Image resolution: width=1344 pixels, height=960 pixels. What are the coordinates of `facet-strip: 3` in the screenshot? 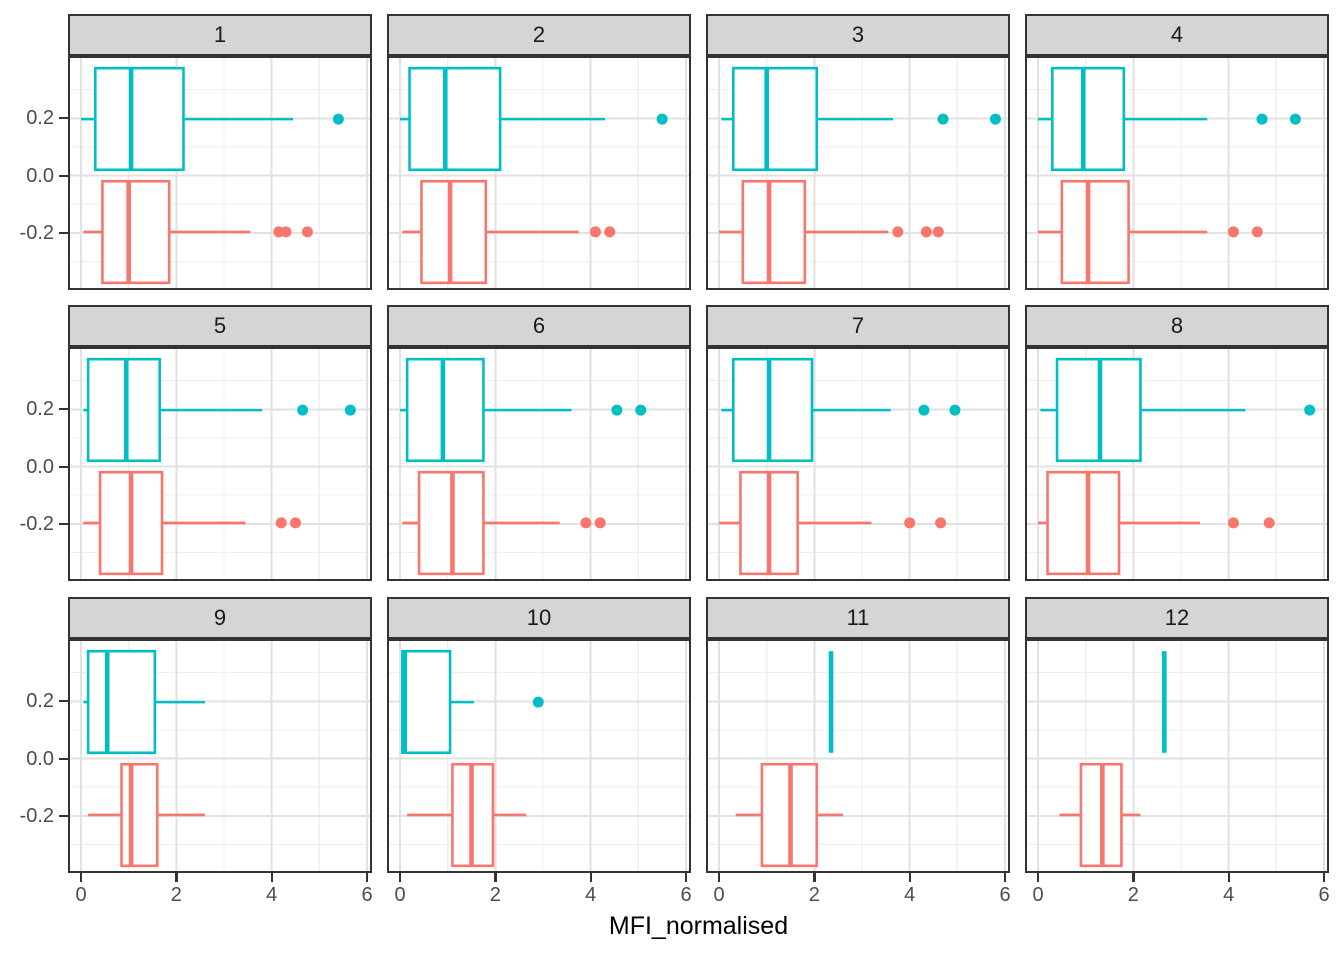 It's located at (858, 35).